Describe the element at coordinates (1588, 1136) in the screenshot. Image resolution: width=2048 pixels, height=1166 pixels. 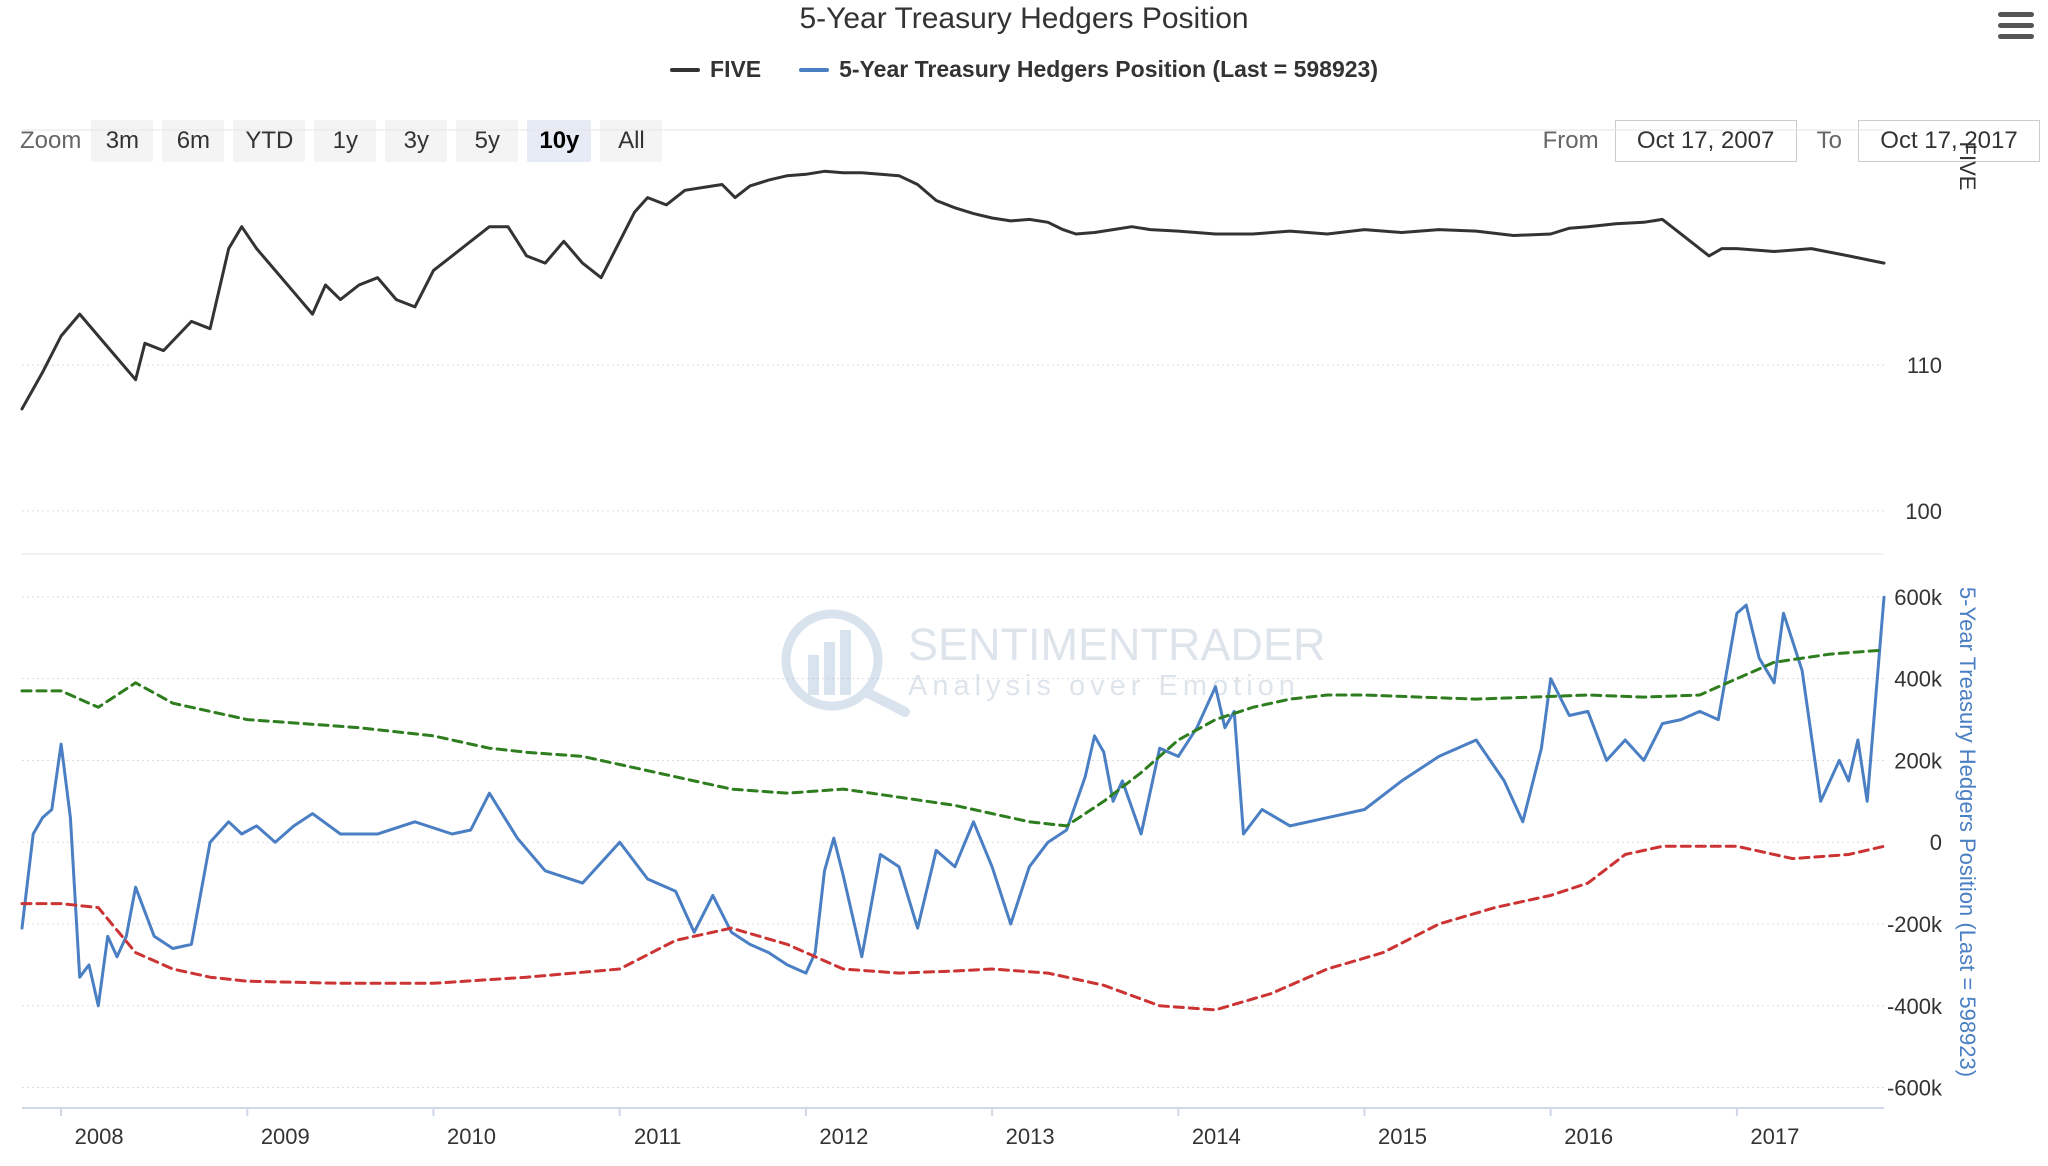
I see `x-tick-label: 2016` at that location.